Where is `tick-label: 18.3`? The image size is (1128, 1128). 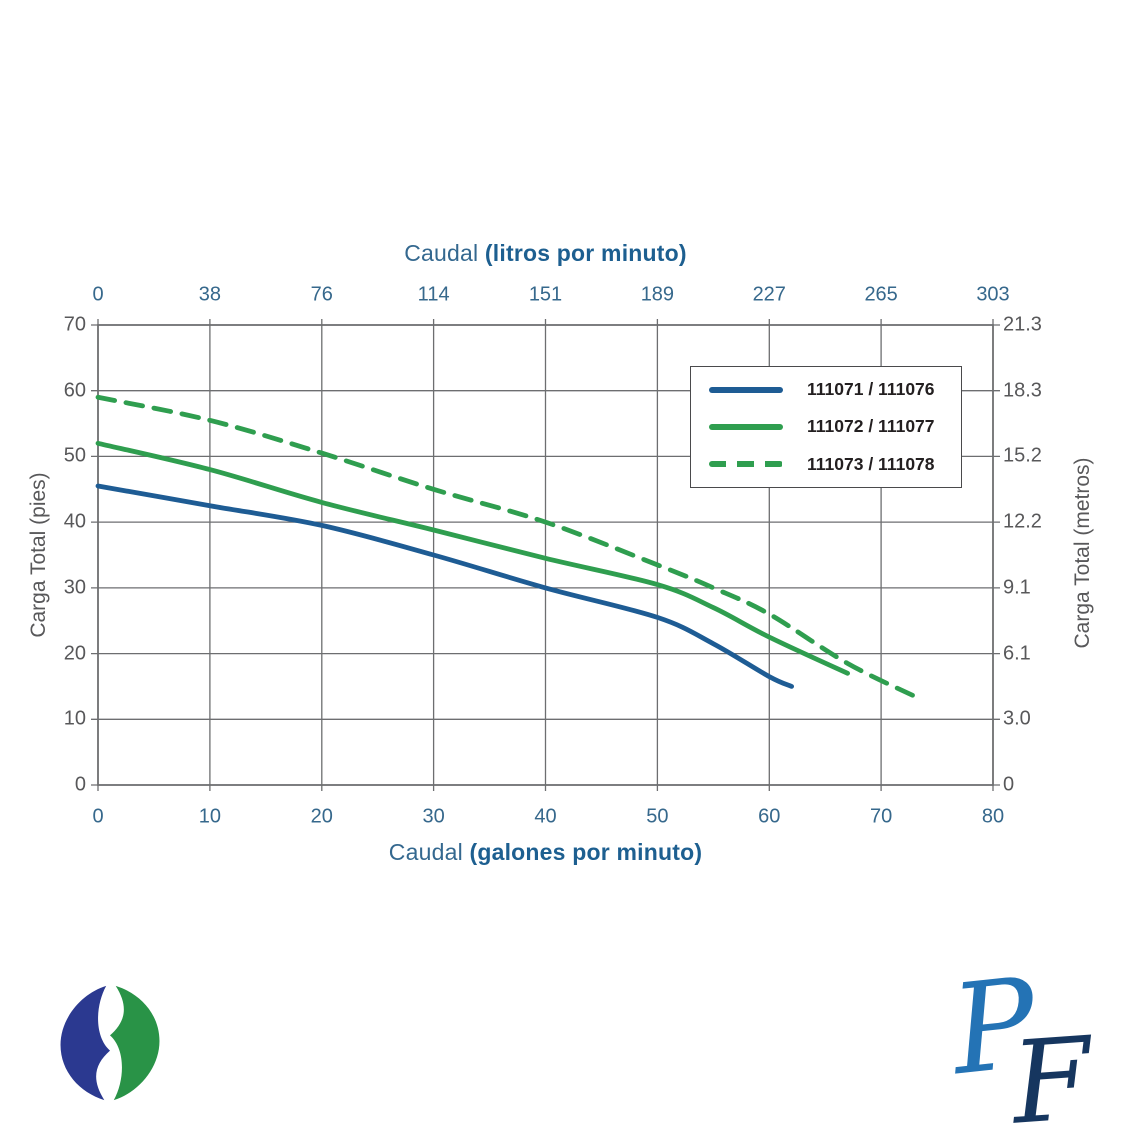 tick-label: 18.3 is located at coordinates (1022, 390).